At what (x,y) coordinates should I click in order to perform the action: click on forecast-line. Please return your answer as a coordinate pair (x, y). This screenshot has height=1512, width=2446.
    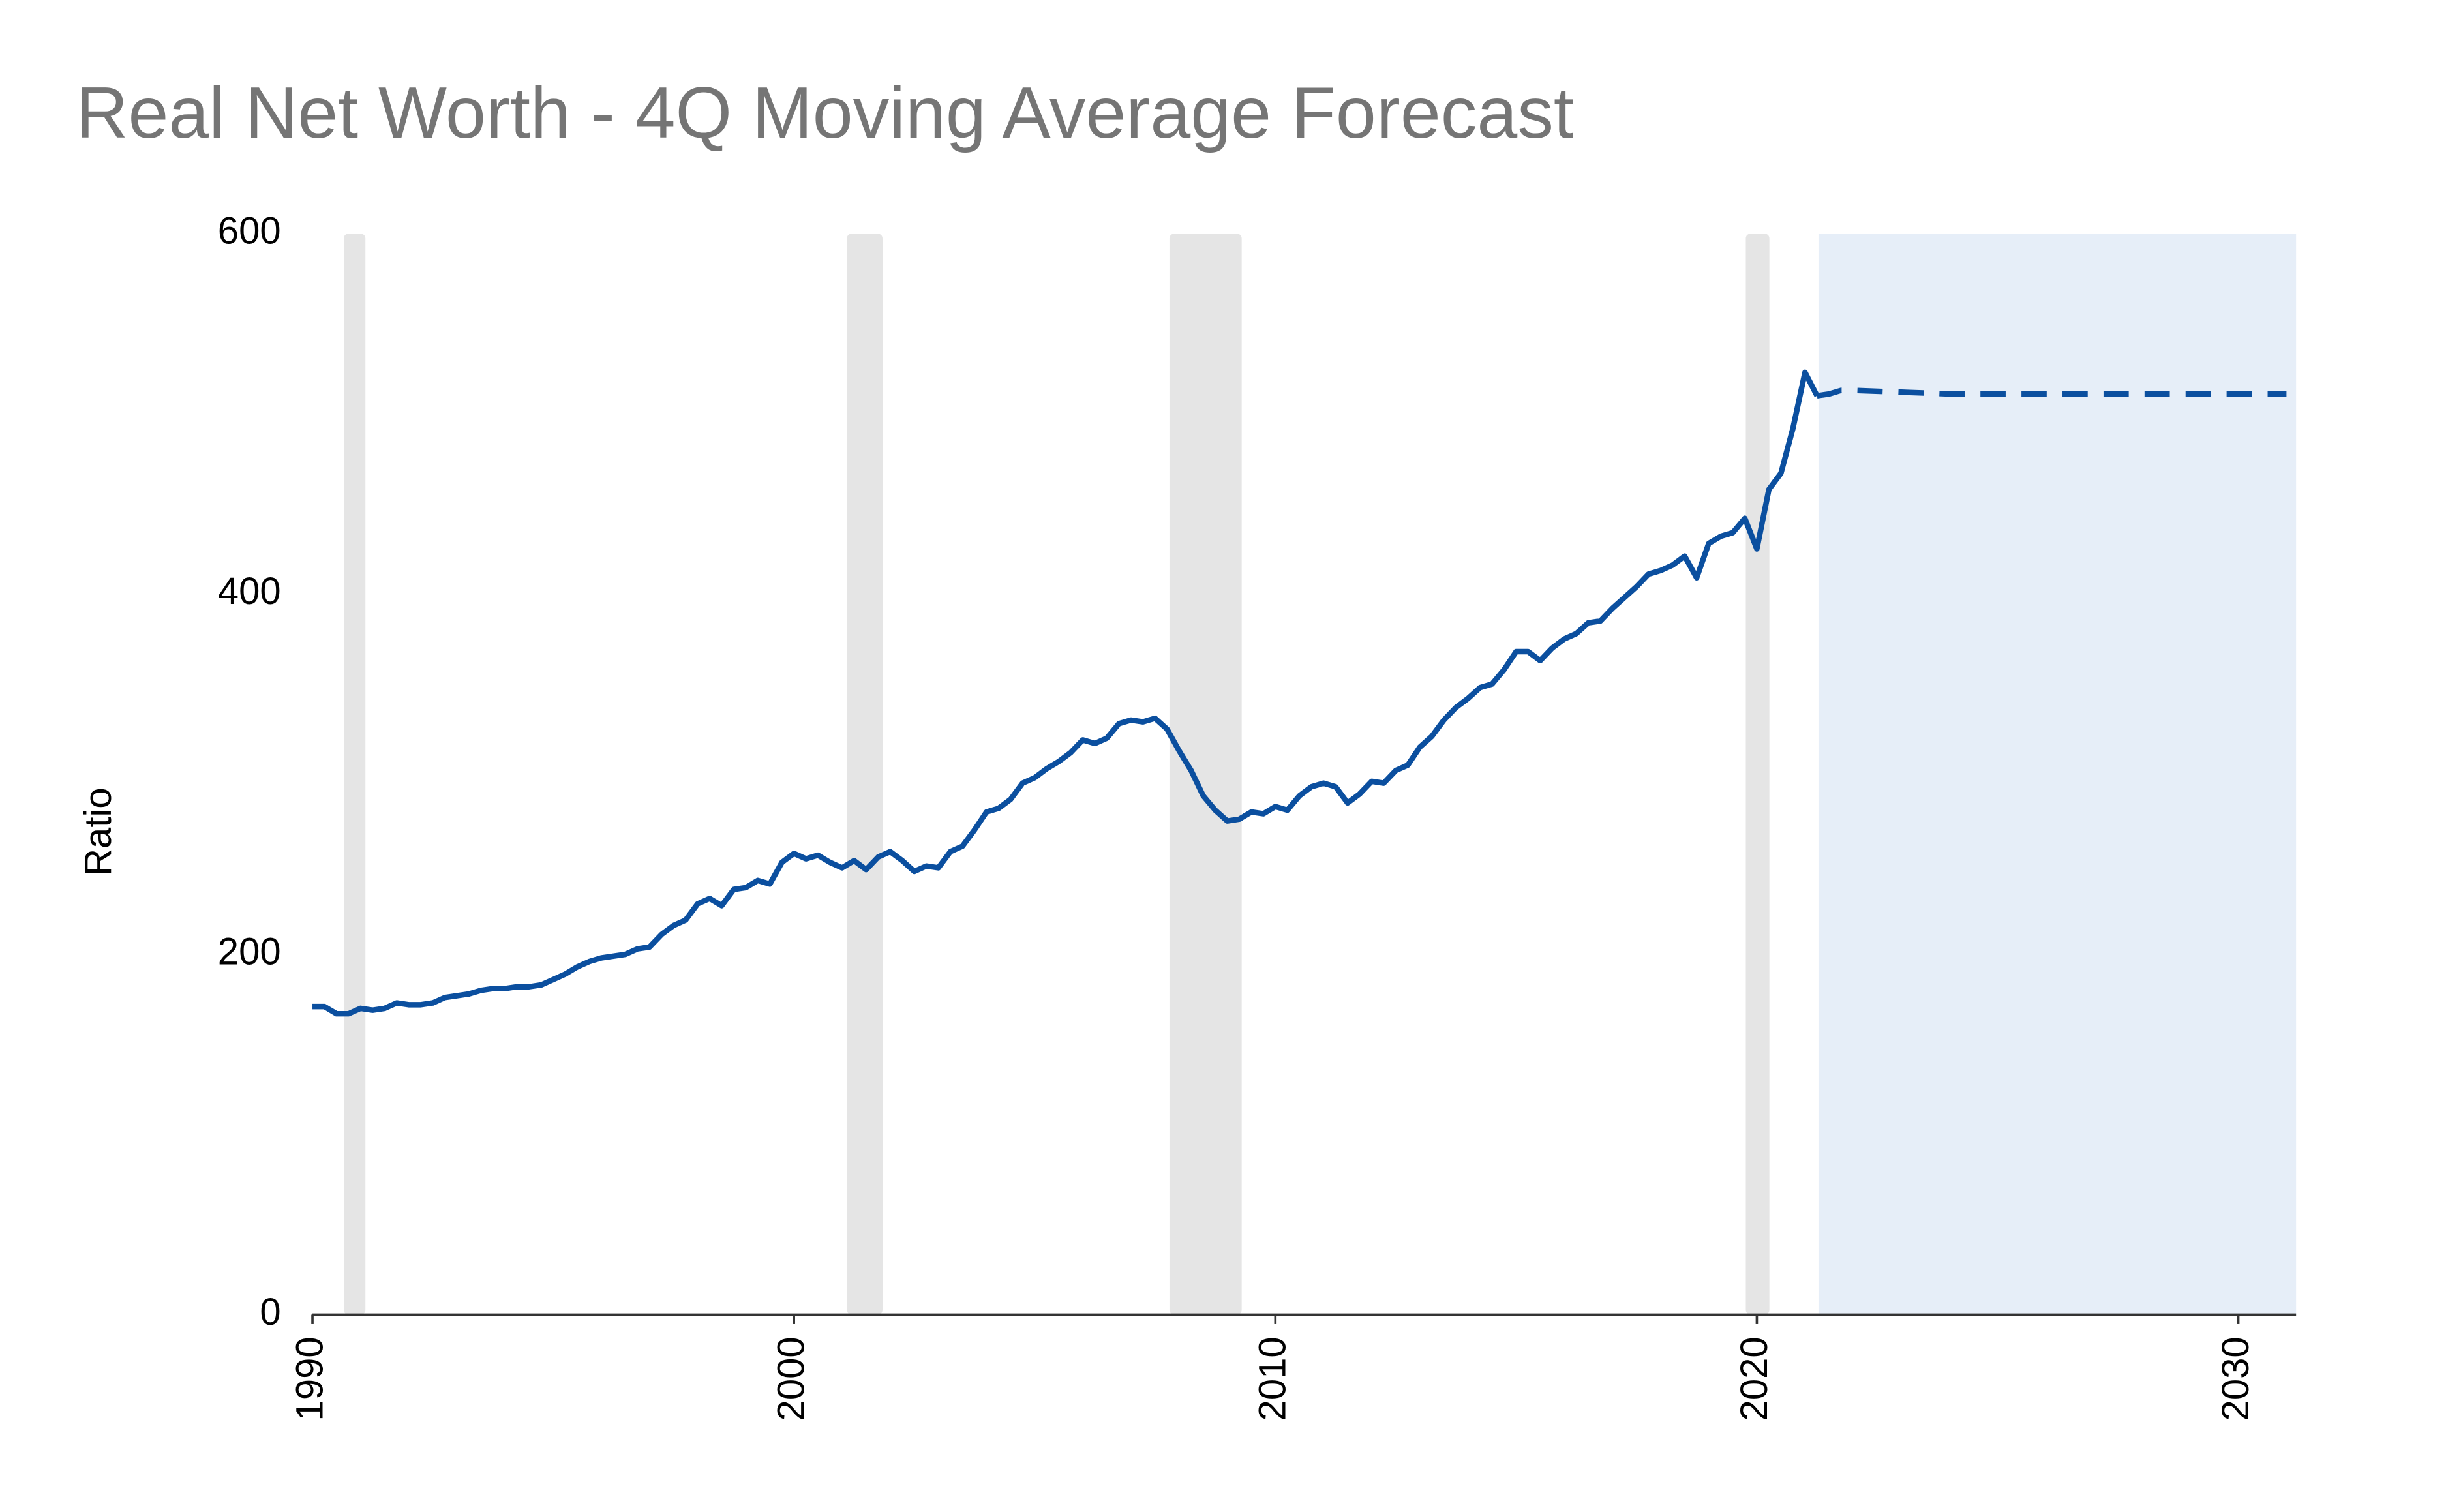
    Looking at the image, I should click on (2052, 393).